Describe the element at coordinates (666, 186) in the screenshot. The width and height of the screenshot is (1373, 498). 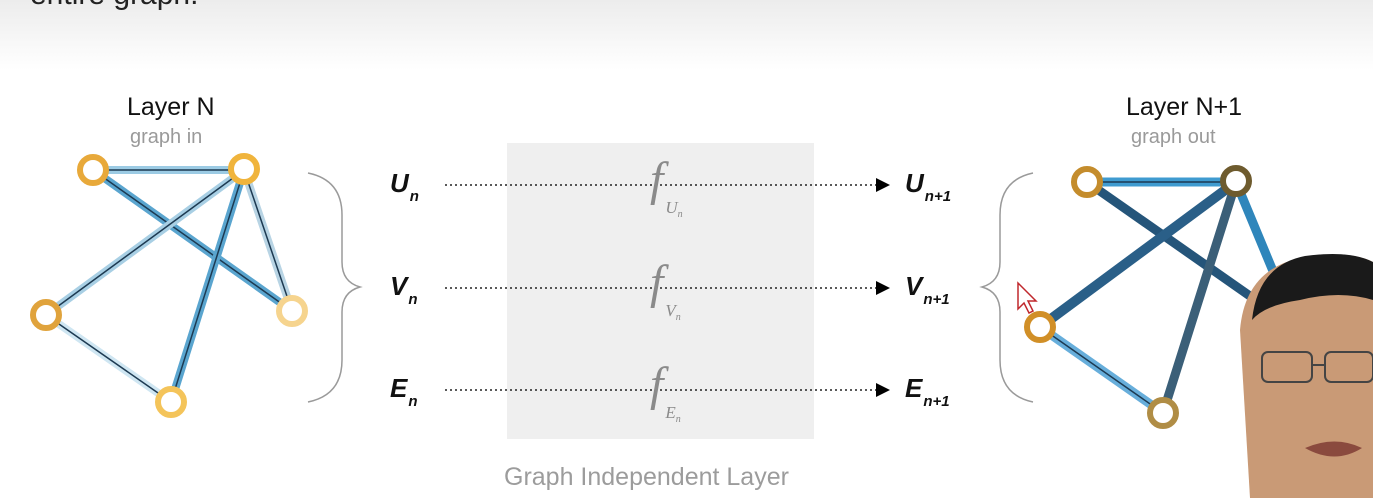
I see `function-u: fUn` at that location.